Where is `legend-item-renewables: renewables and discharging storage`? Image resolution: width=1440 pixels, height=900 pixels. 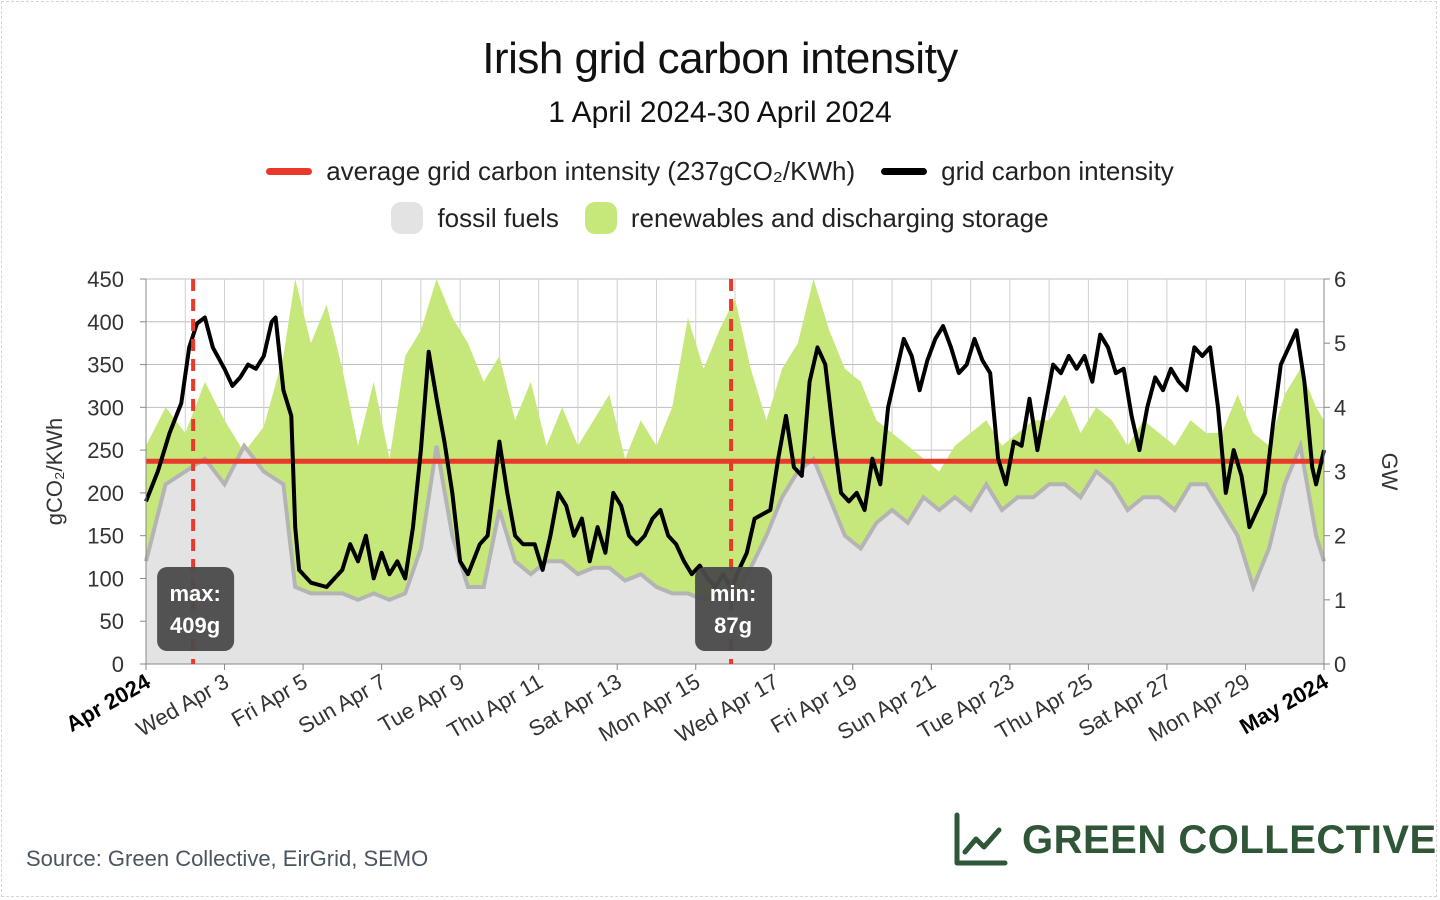
legend-item-renewables: renewables and discharging storage is located at coordinates (816, 218).